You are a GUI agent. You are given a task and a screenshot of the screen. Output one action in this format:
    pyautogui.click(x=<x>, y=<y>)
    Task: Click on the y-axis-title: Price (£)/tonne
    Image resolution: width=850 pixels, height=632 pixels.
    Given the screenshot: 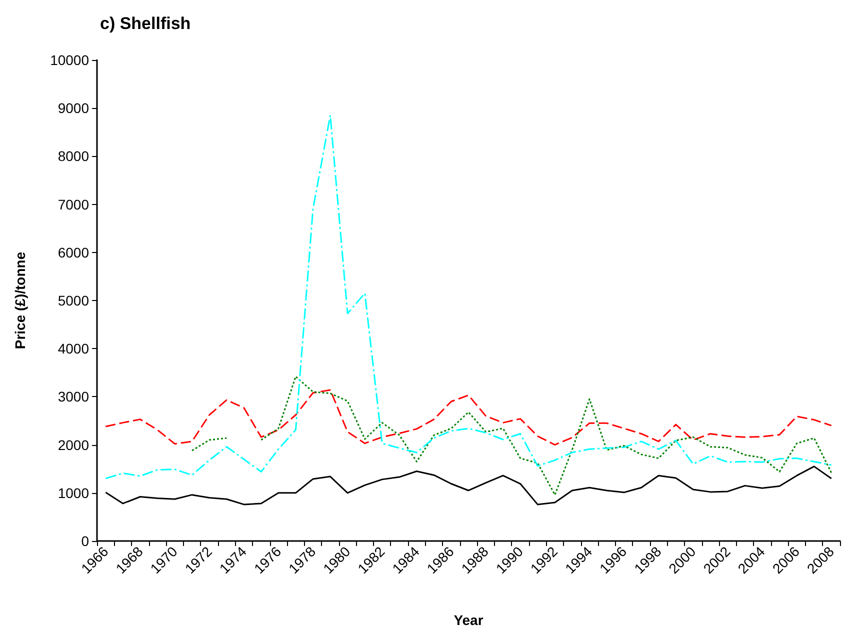 What is the action you would take?
    pyautogui.click(x=20, y=301)
    